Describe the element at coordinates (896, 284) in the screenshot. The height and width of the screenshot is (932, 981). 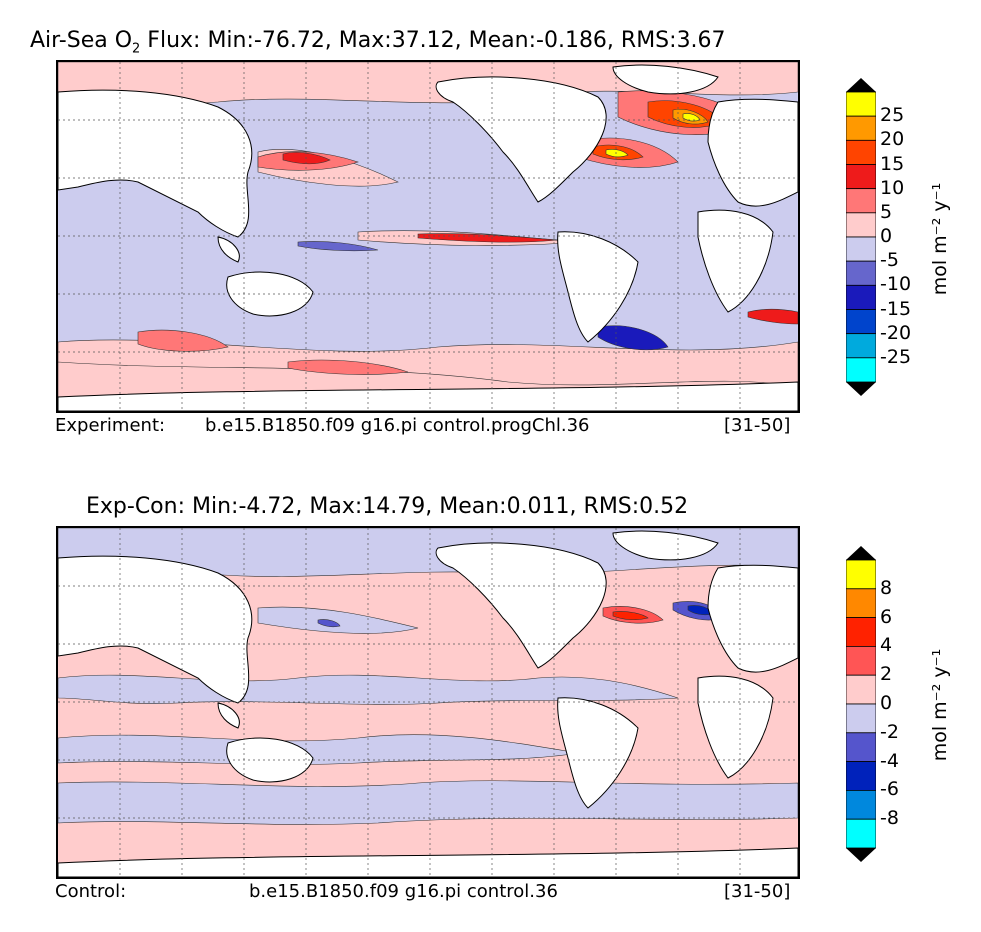
I see `colorbar-tick-label: -10` at that location.